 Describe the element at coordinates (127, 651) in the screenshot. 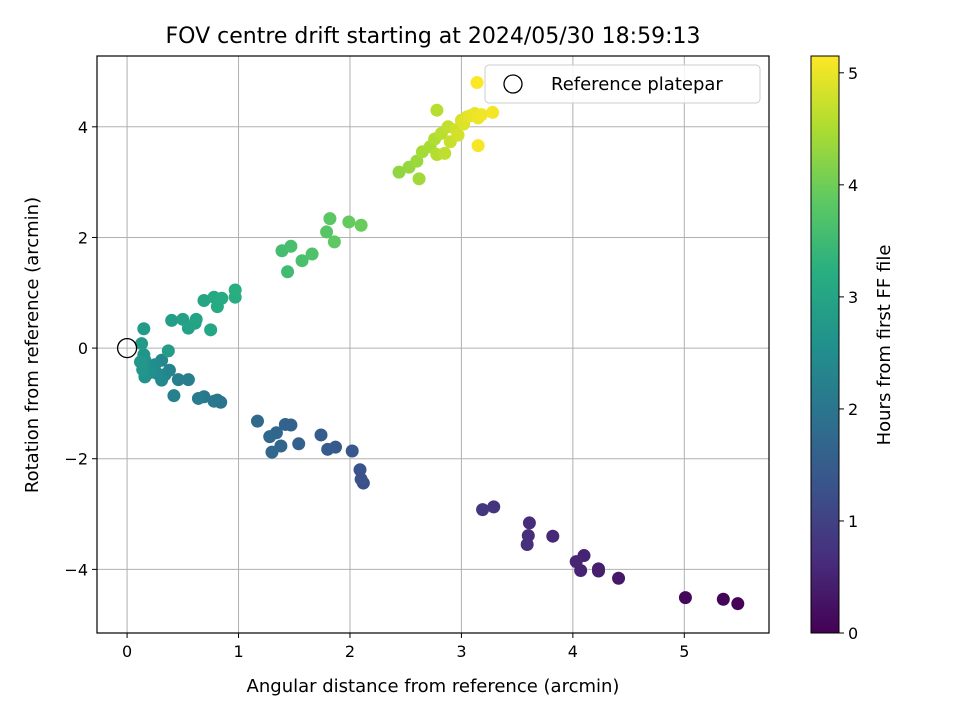

I see `x-tick-label-0: 0` at that location.